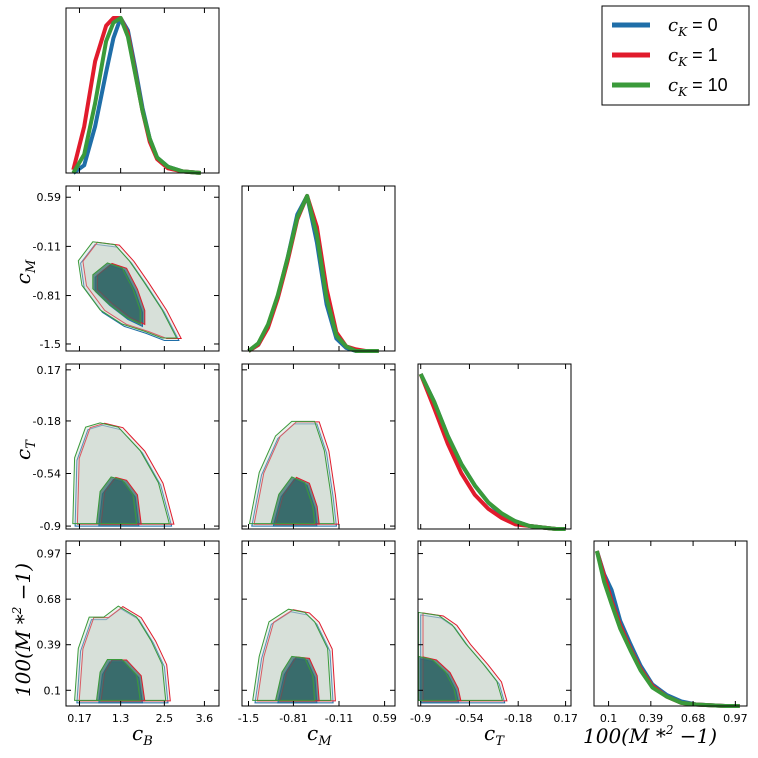 The width and height of the screenshot is (758, 758). What do you see at coordinates (469, 718) in the screenshot?
I see `xtick-label-cT-1: -0.54` at bounding box center [469, 718].